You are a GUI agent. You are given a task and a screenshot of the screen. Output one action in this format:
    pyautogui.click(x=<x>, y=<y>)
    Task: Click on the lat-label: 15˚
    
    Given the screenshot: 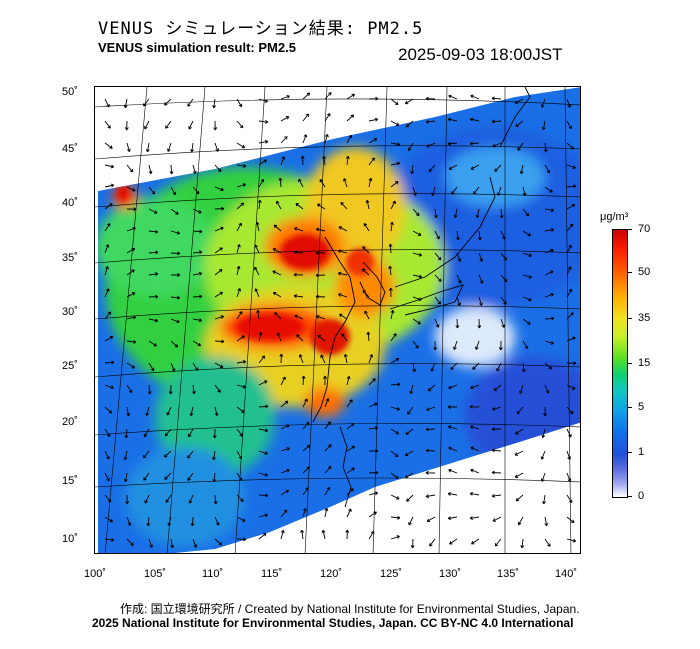 What is the action you would take?
    pyautogui.click(x=70, y=481)
    